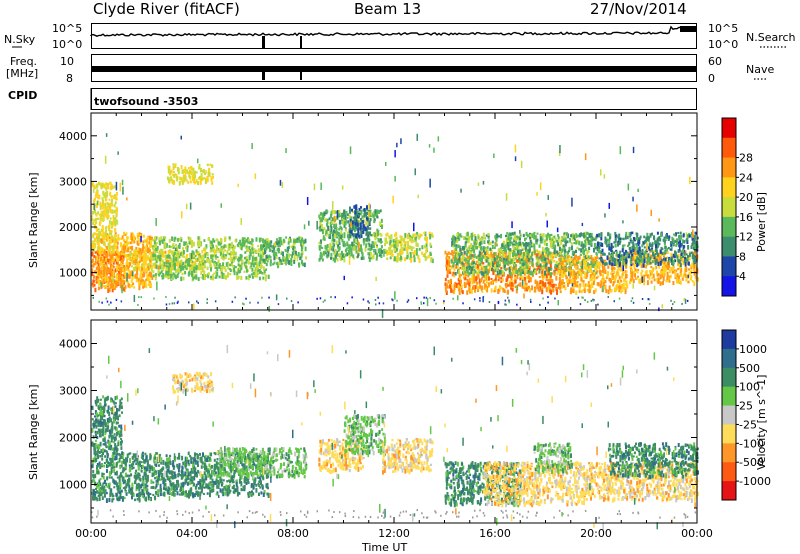 This screenshot has width=800, height=554. What do you see at coordinates (73, 227) in the screenshot?
I see `power-ytick-label: 2000` at bounding box center [73, 227].